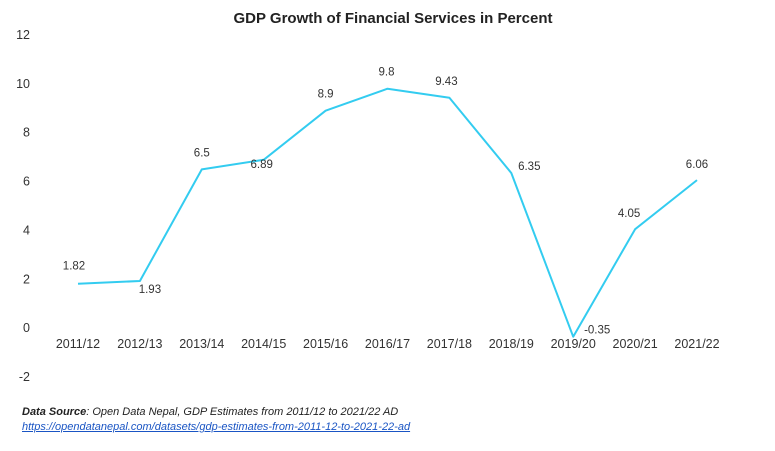 The width and height of the screenshot is (775, 451). I want to click on x-tick-label: 2020/21, so click(635, 344).